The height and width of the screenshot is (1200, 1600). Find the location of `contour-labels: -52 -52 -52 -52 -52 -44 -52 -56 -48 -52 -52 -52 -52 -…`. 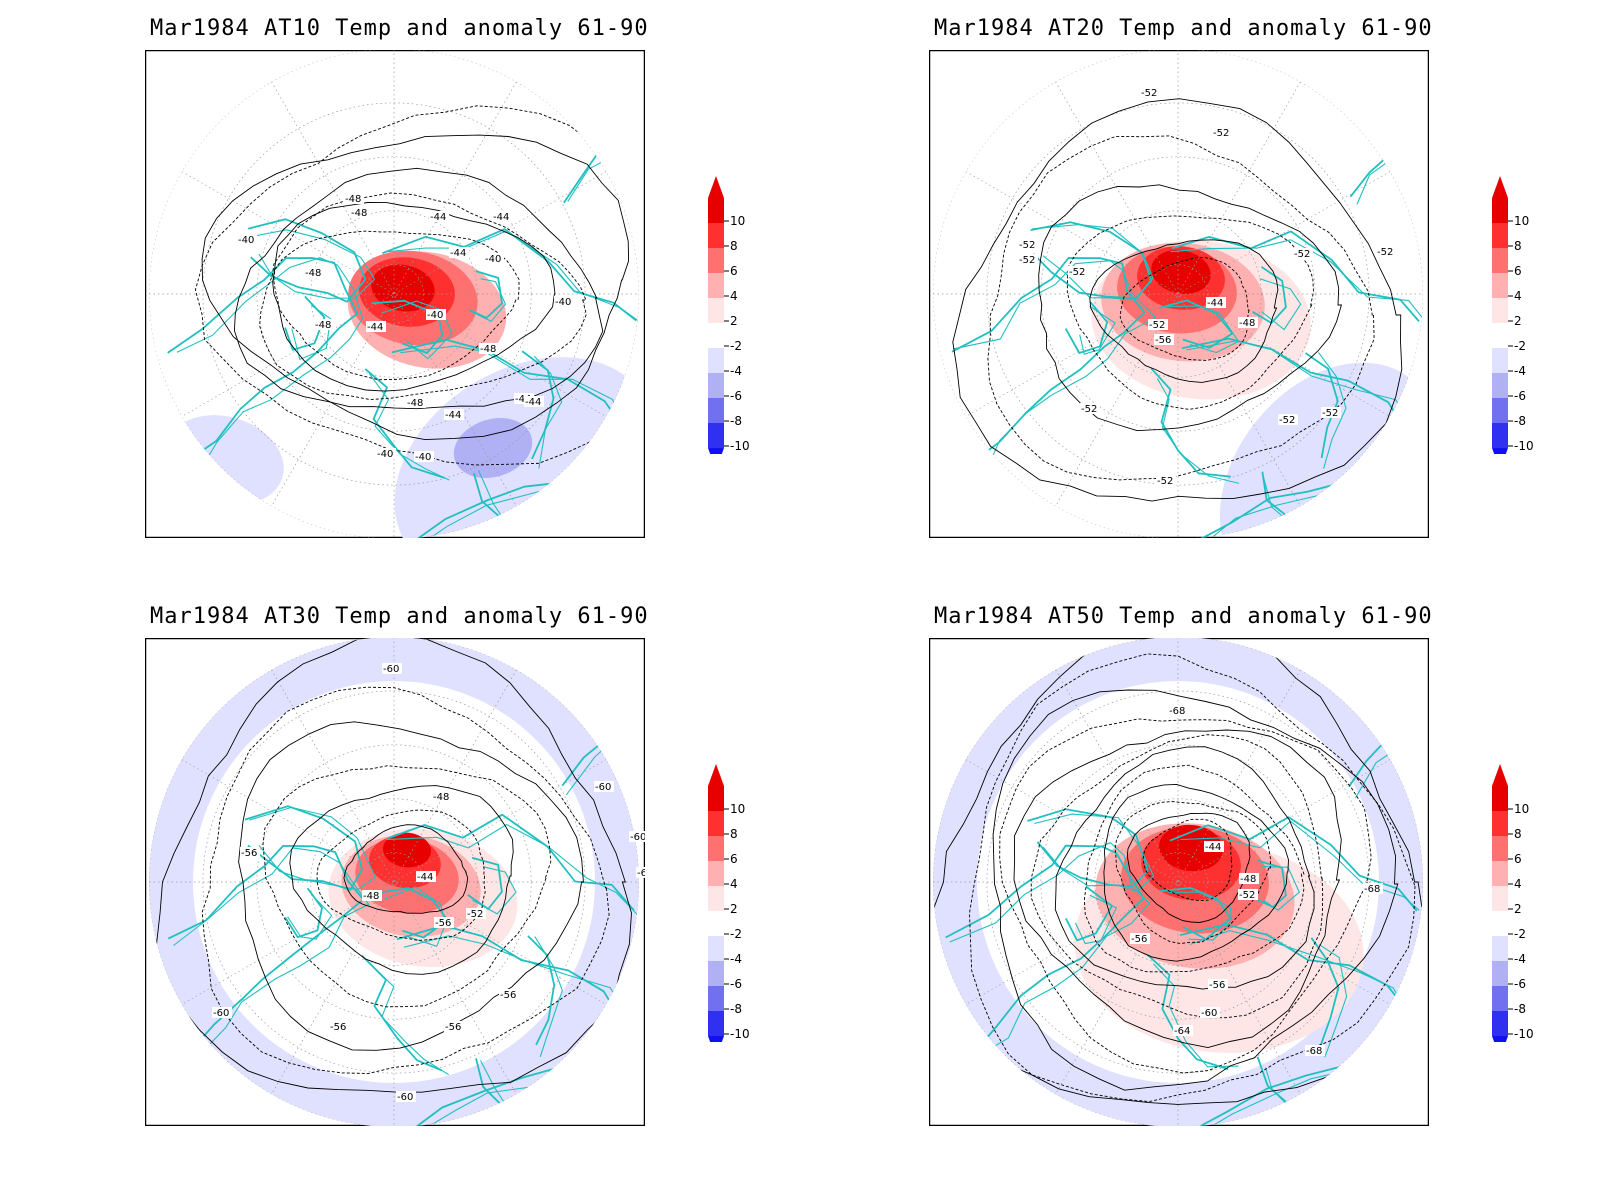

contour-labels: -52 -52 -52 -52 -52 -44 -52 -56 -48 -52 -52 -52 -52 -… is located at coordinates (1207, 287).